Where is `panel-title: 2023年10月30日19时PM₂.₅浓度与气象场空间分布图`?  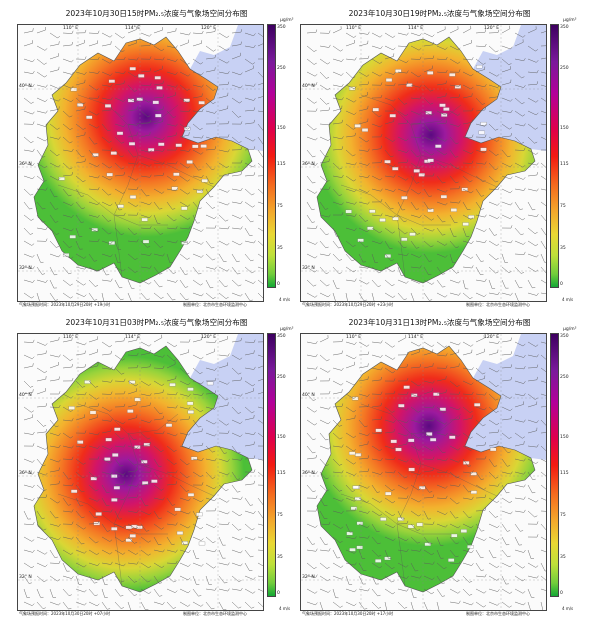 panel-title: 2023年10月30日19时PM₂.₅浓度与气象场空间分布图 is located at coordinates (439, 13).